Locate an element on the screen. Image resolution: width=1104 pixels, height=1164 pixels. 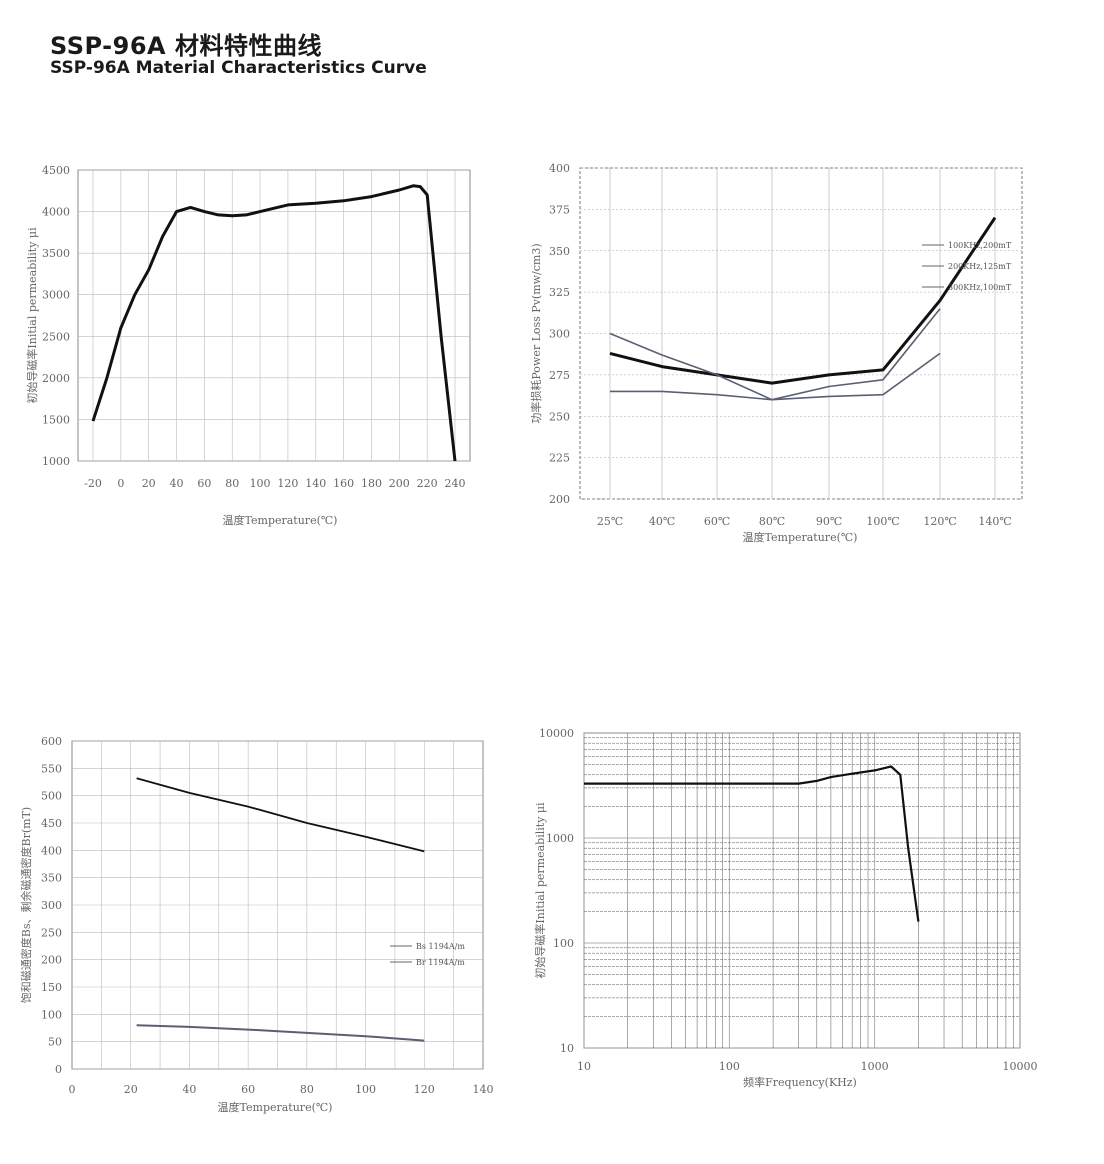
chart3-xtick-label: 120 is located at coordinates (424, 1089).